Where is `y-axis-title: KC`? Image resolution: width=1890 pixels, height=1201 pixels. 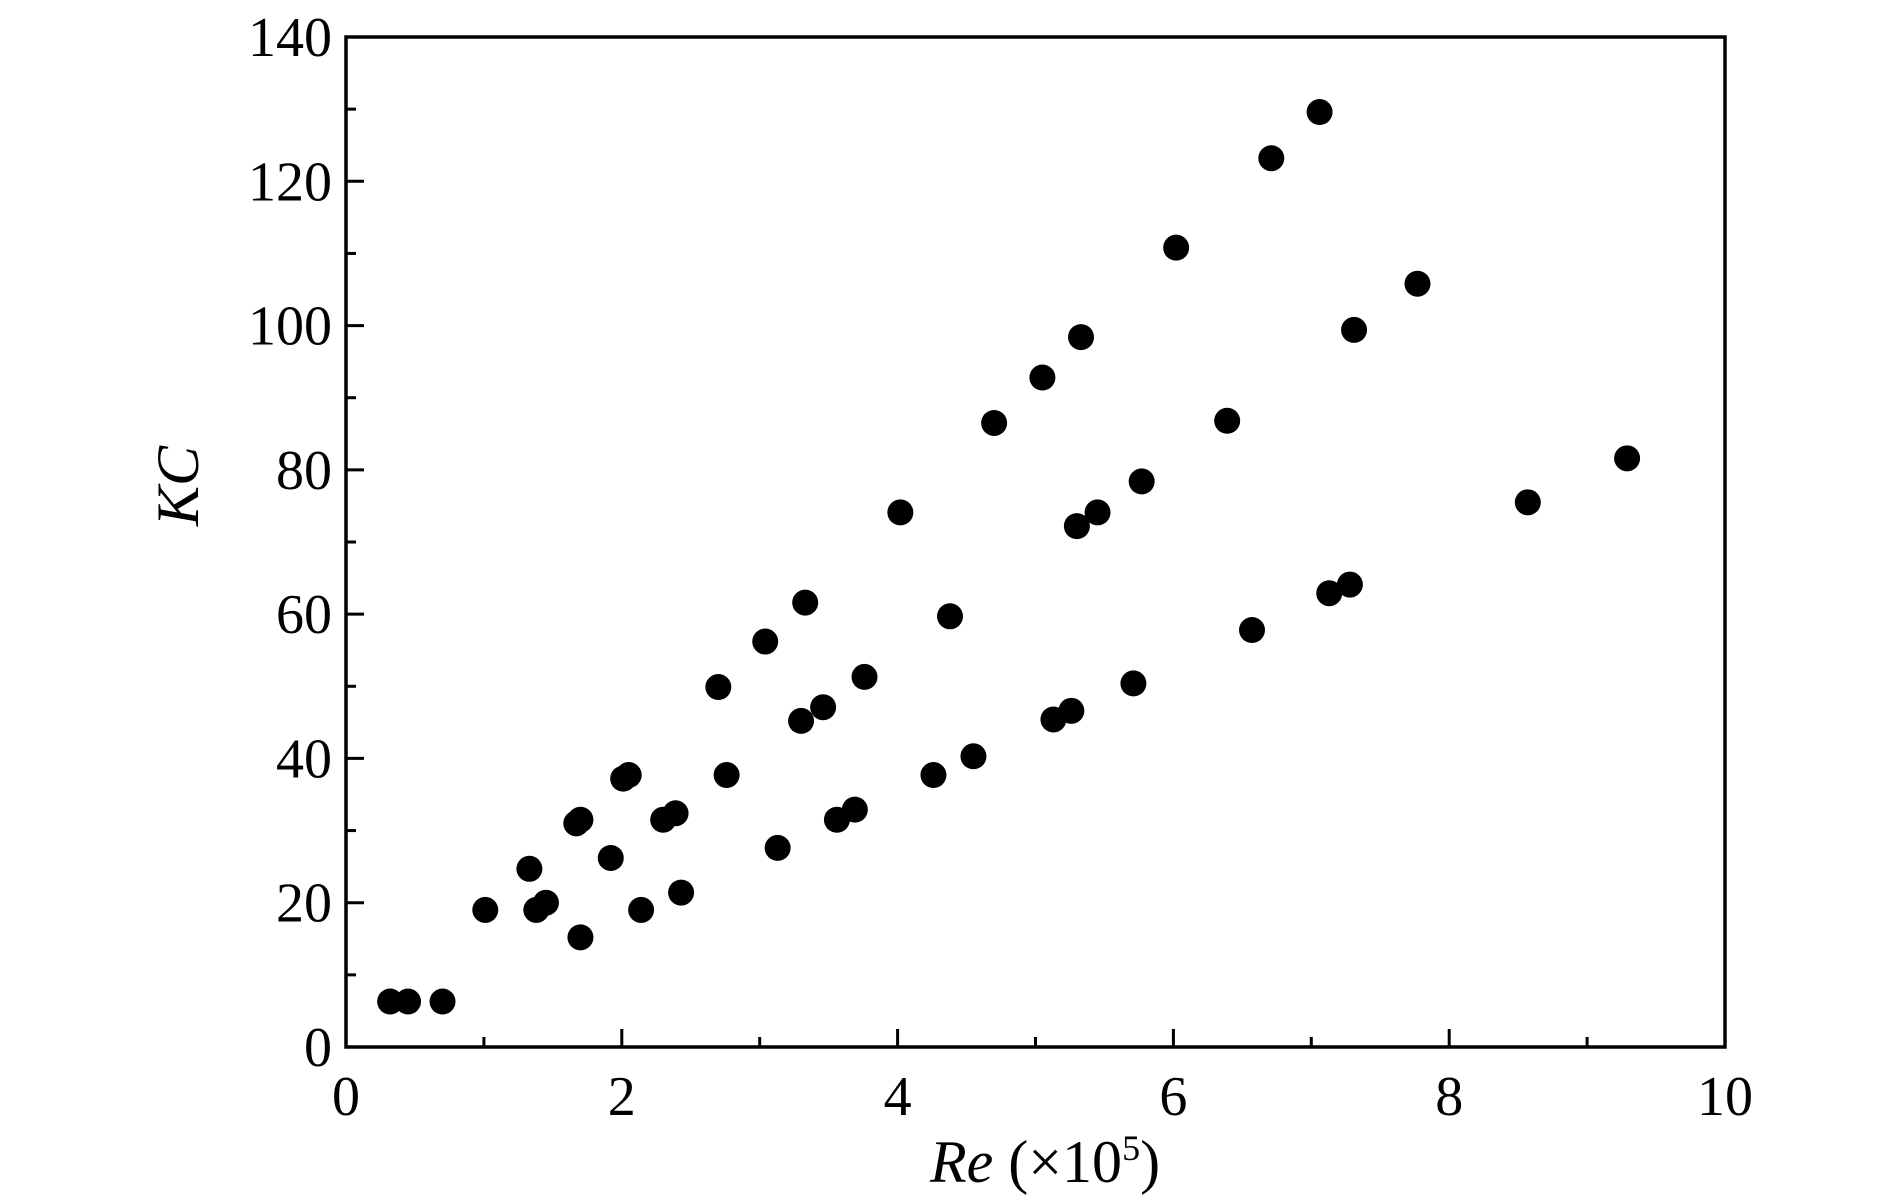
y-axis-title: KC is located at coordinates (178, 486).